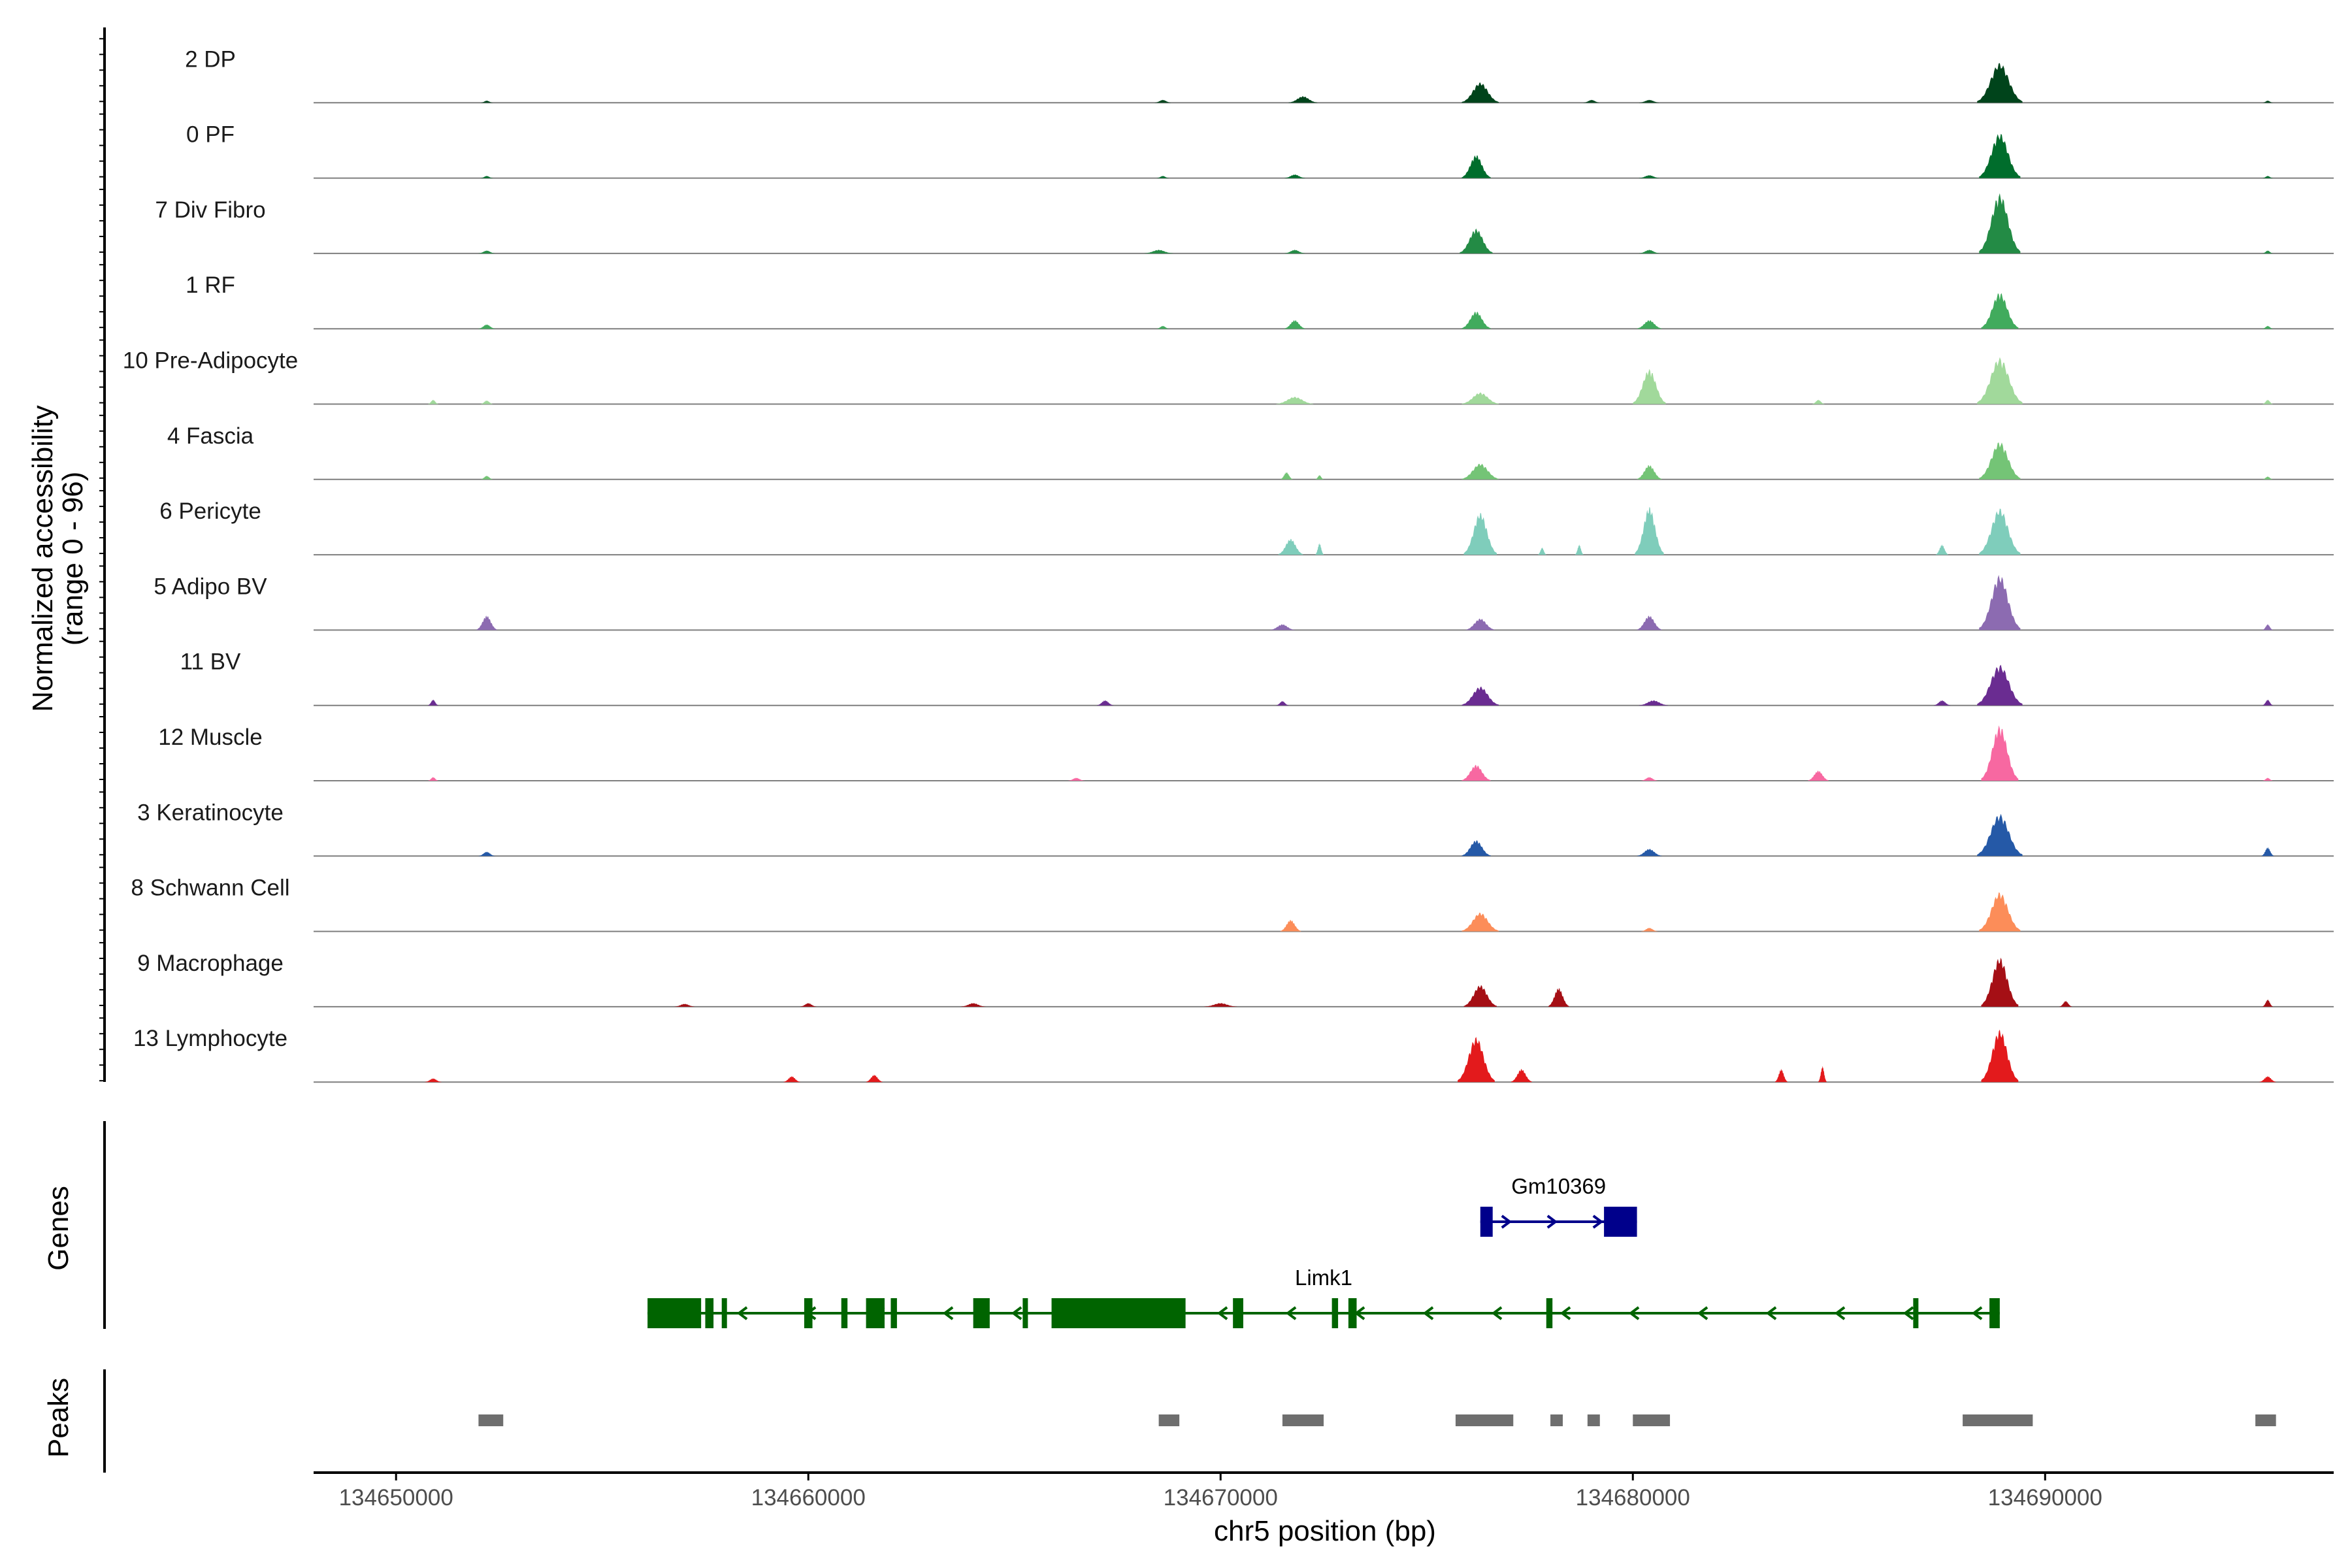 The height and width of the screenshot is (1568, 2352). I want to click on x-tick-label: 134670000, so click(1221, 1498).